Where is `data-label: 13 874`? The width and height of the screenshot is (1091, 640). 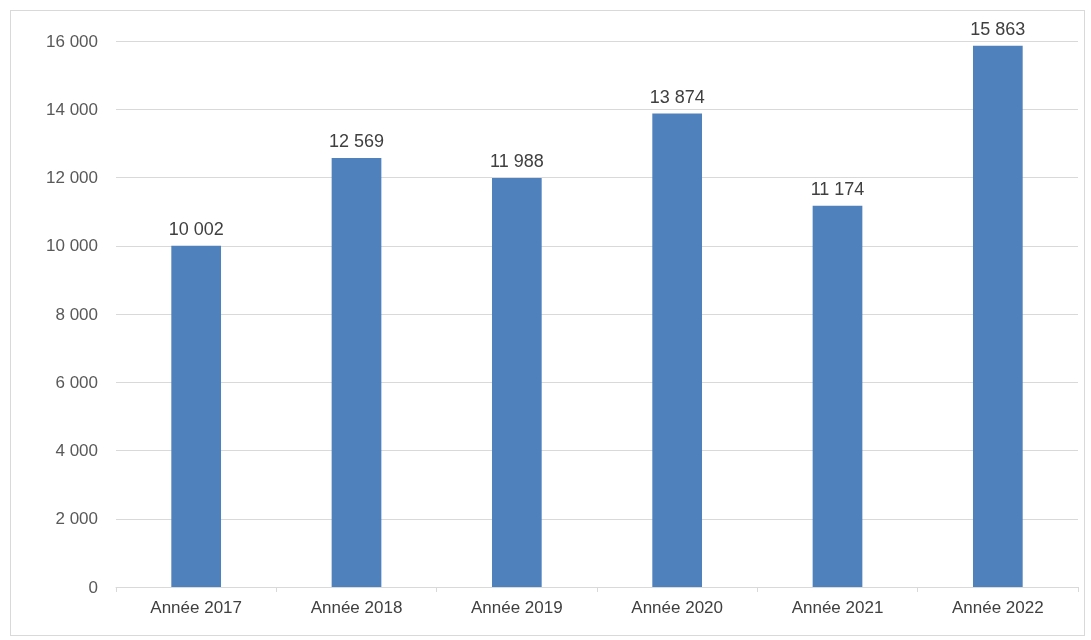
data-label: 13 874 is located at coordinates (677, 96).